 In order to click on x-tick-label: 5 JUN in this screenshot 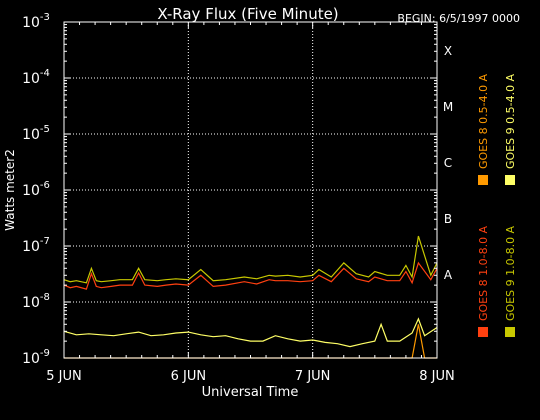, I will do `click(63, 376)`.